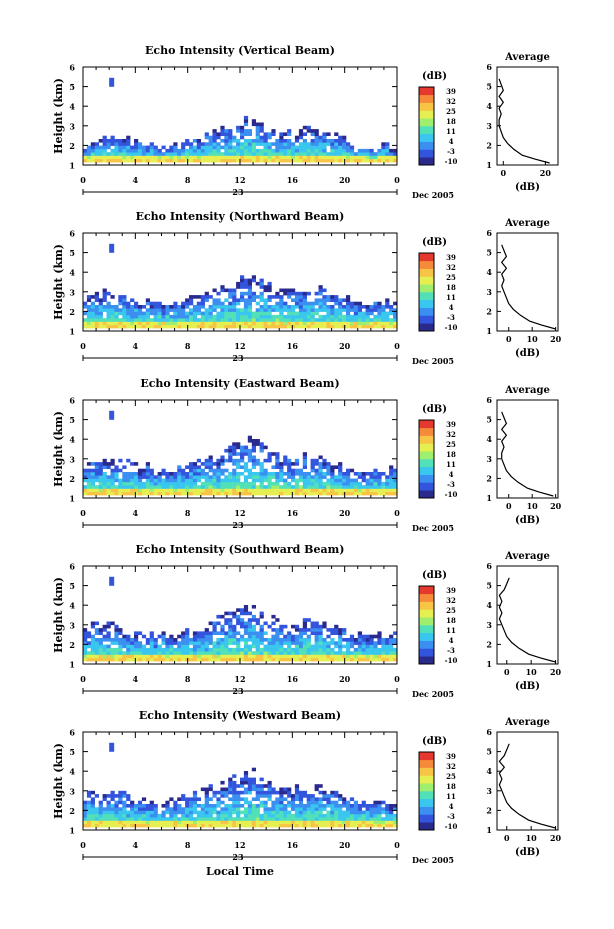  What do you see at coordinates (58, 282) in the screenshot?
I see `y-axis-label: Height (km)` at bounding box center [58, 282].